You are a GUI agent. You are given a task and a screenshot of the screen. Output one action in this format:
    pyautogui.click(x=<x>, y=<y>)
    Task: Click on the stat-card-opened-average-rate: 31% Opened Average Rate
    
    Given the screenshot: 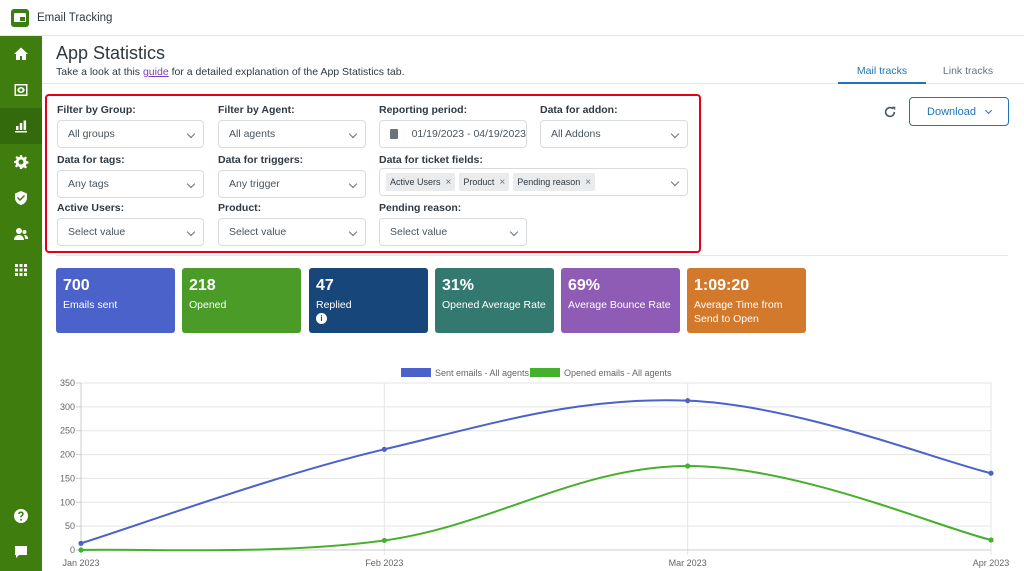 What is the action you would take?
    pyautogui.click(x=494, y=300)
    